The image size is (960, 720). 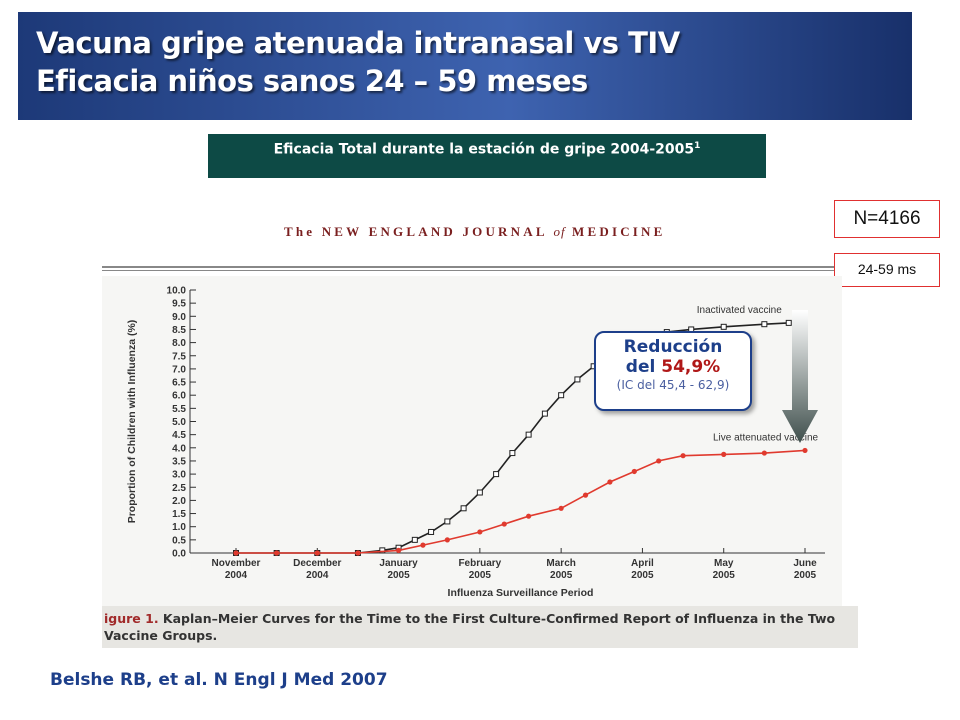 I want to click on y-tick-label: 0.0, so click(x=179, y=554).